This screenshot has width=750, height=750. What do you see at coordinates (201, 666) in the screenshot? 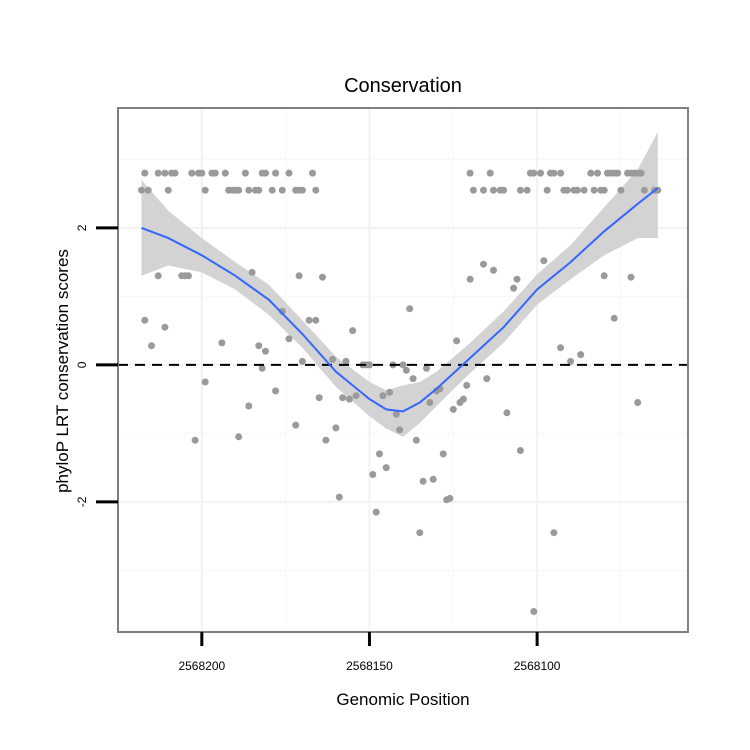
I see `x-tick-label: 2568200` at bounding box center [201, 666].